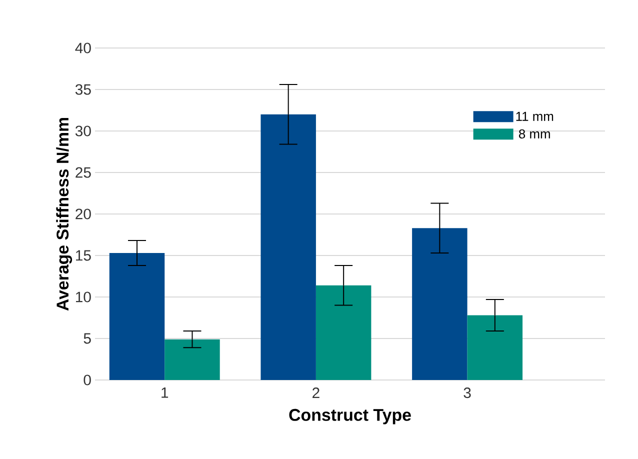  I want to click on y-tick-label: 15, so click(83, 255).